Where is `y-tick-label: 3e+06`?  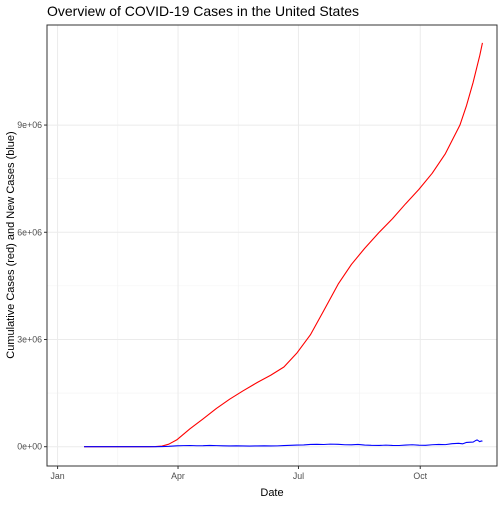 y-tick-label: 3e+06 is located at coordinates (29, 339).